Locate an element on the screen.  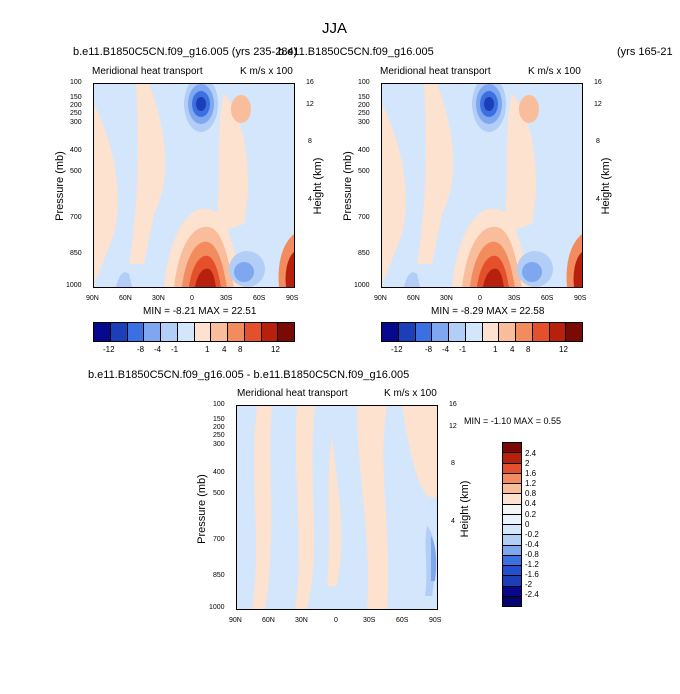
panel3-field is located at coordinates (337, 507).